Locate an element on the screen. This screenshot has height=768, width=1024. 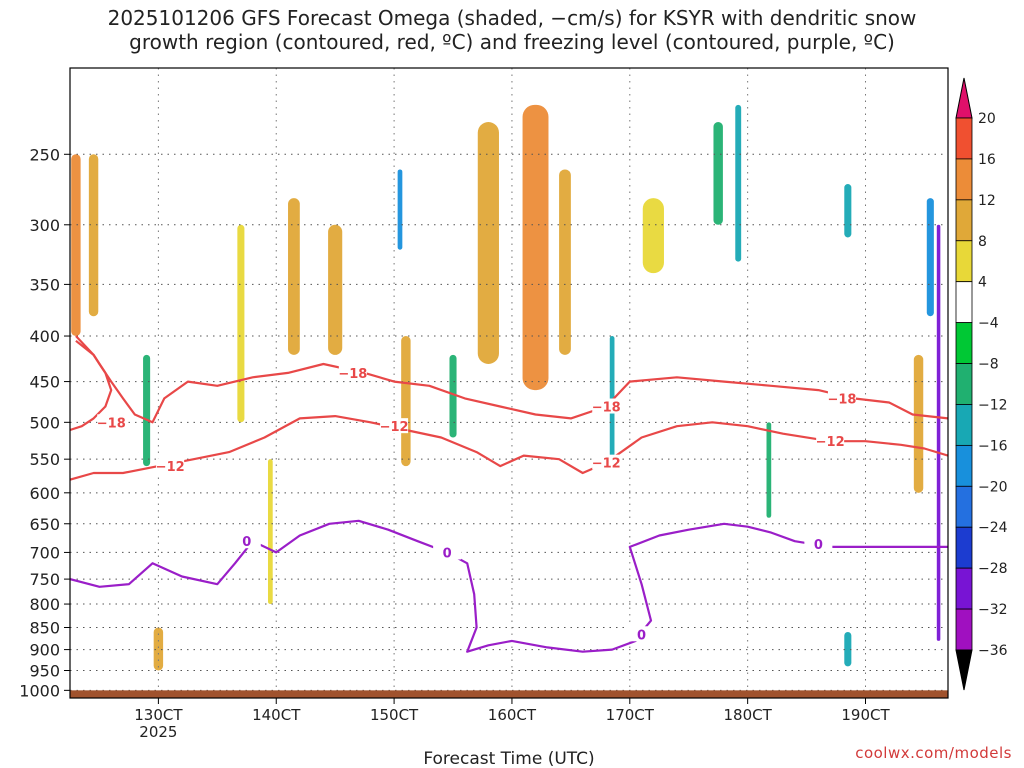
colorbar-label: 16 is located at coordinates (987, 160).